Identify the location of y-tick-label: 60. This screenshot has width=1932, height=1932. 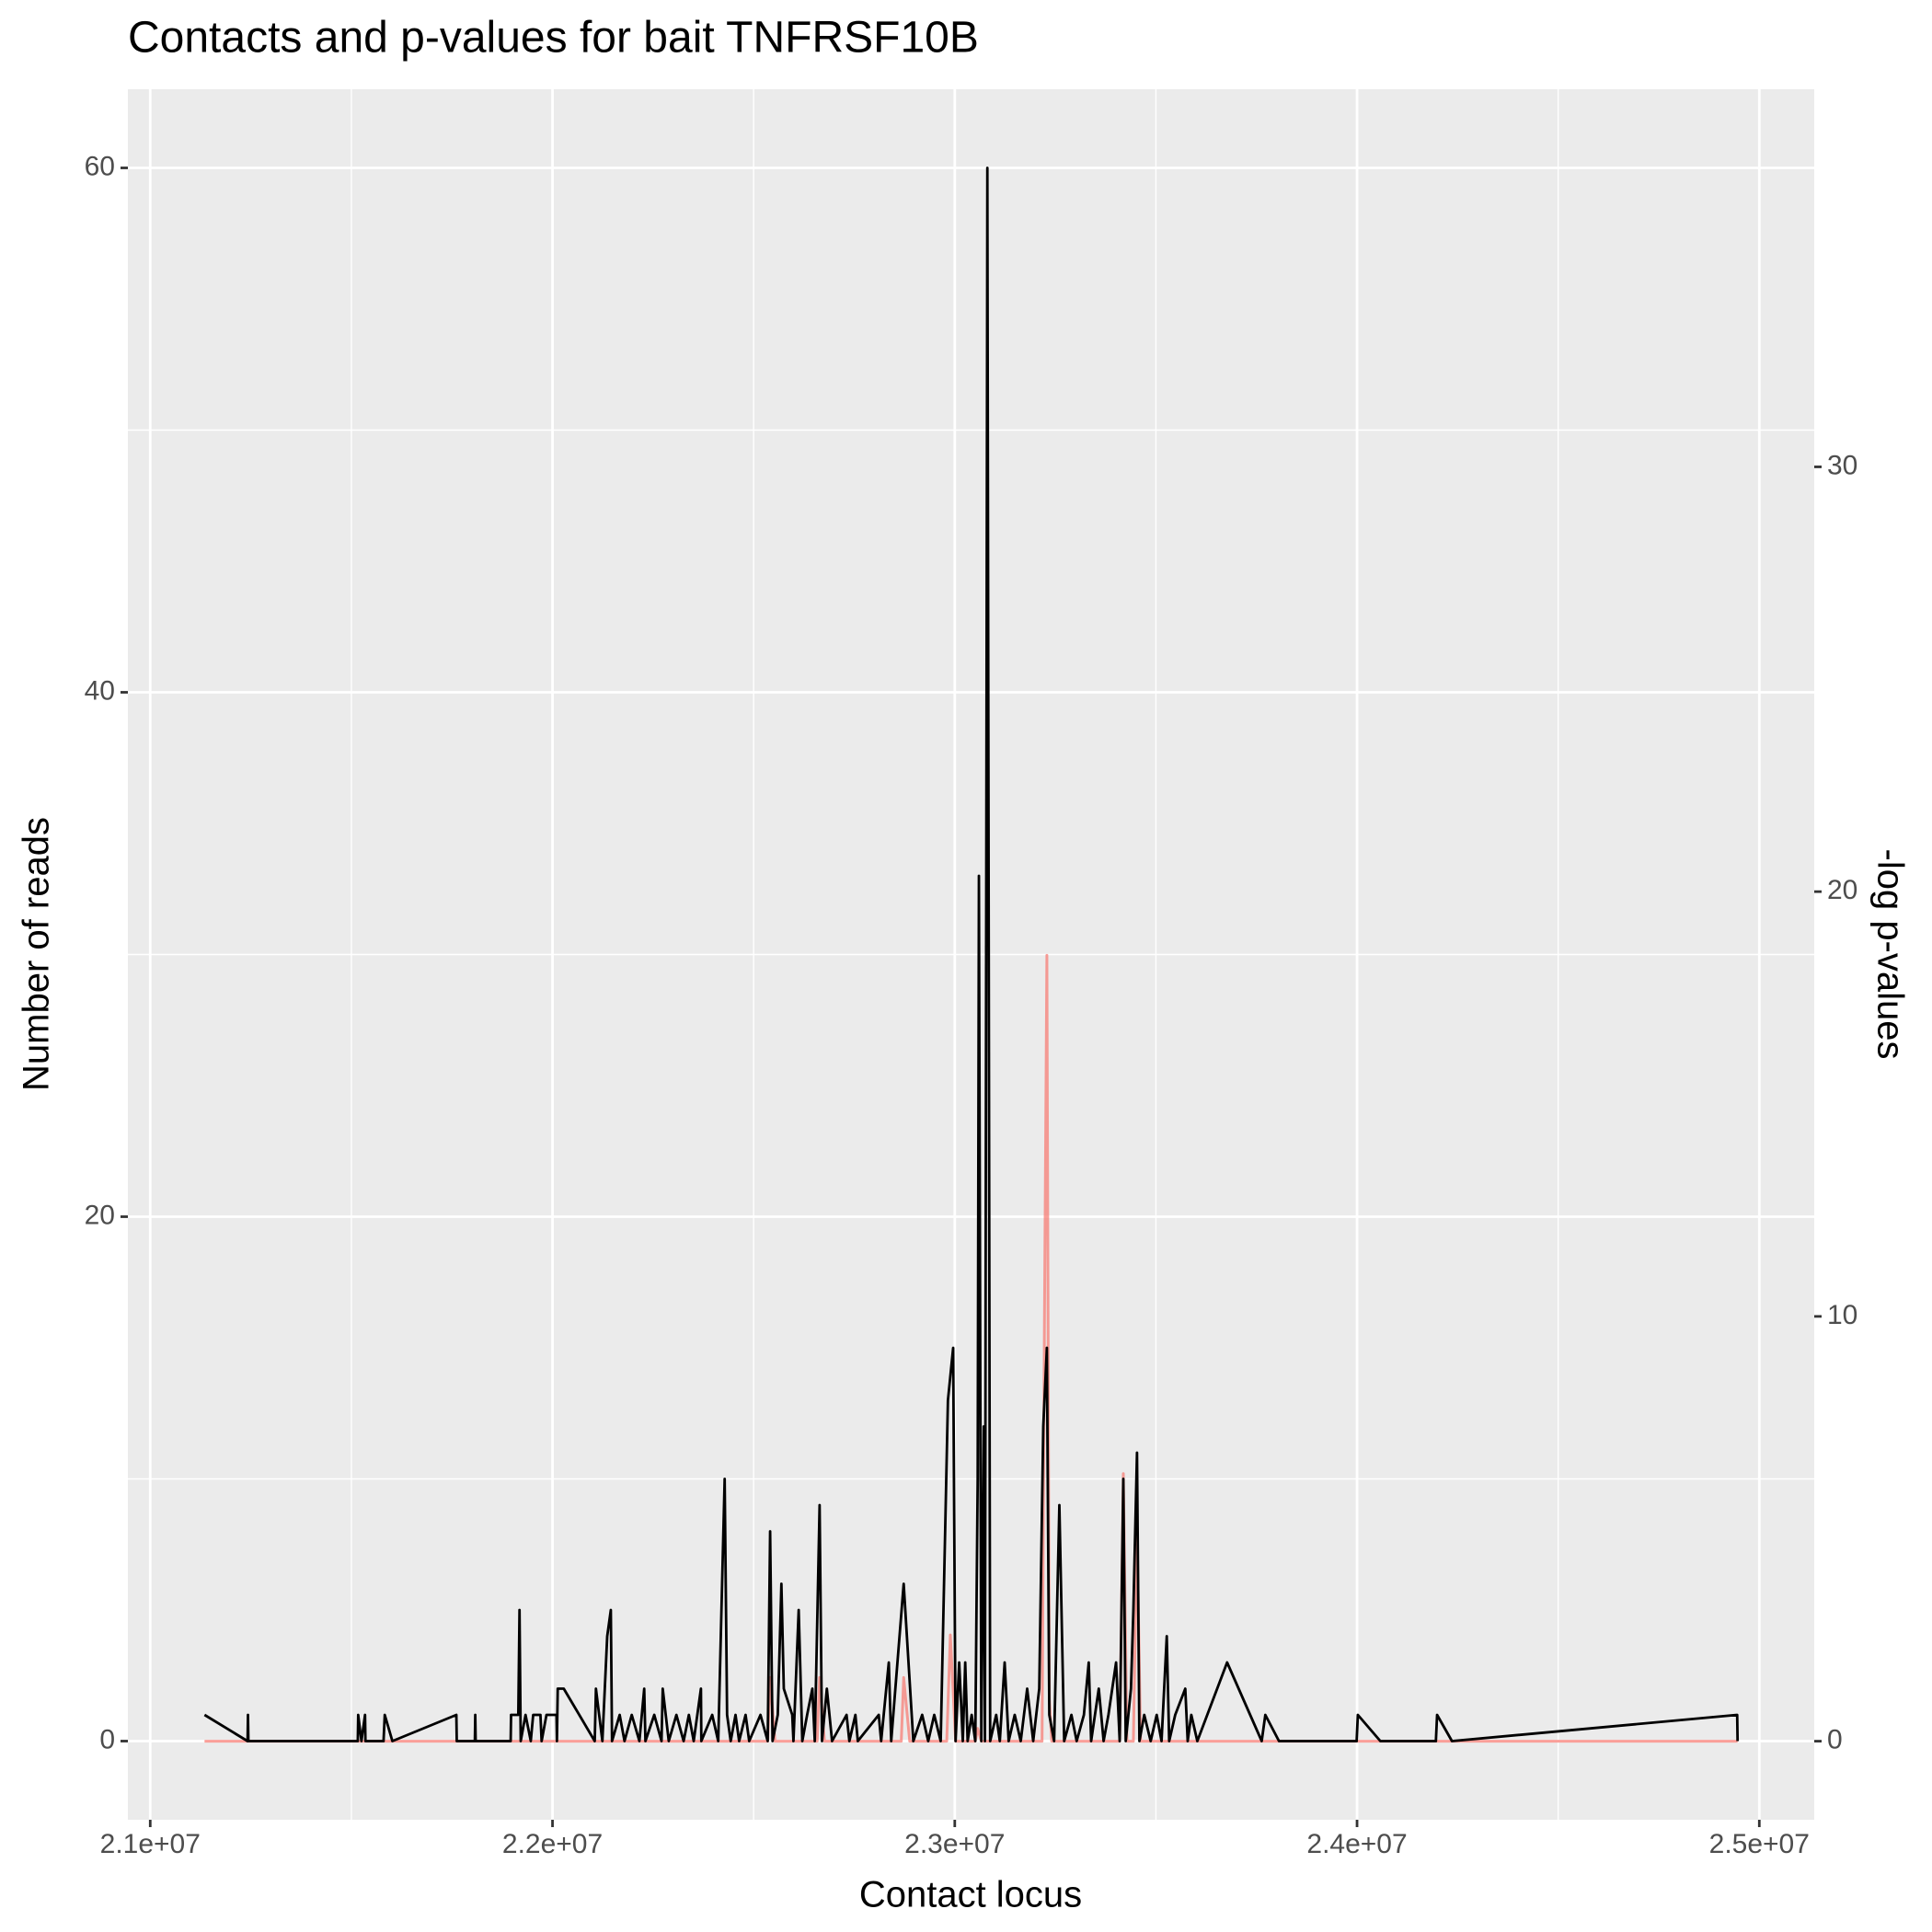
(100, 166).